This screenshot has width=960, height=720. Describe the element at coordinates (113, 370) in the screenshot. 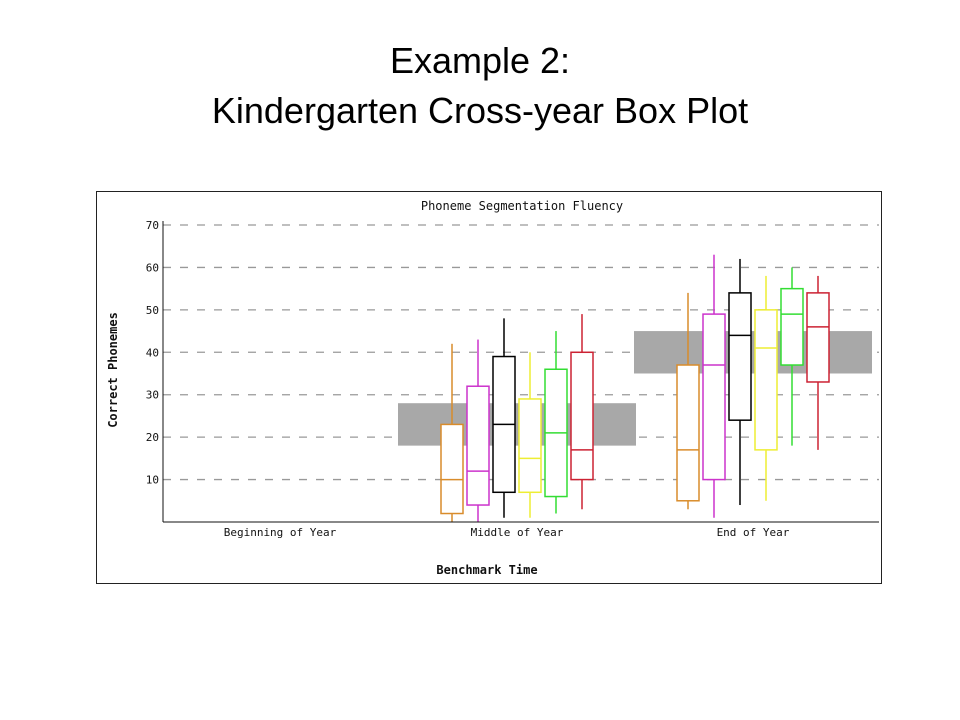

I see `y-axis-title: Correct Phonemes` at that location.